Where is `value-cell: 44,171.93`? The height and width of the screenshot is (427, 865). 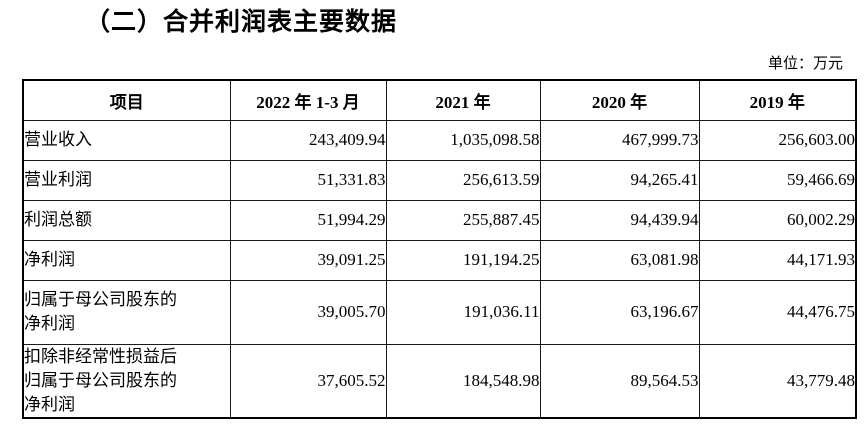 value-cell: 44,171.93 is located at coordinates (777, 260).